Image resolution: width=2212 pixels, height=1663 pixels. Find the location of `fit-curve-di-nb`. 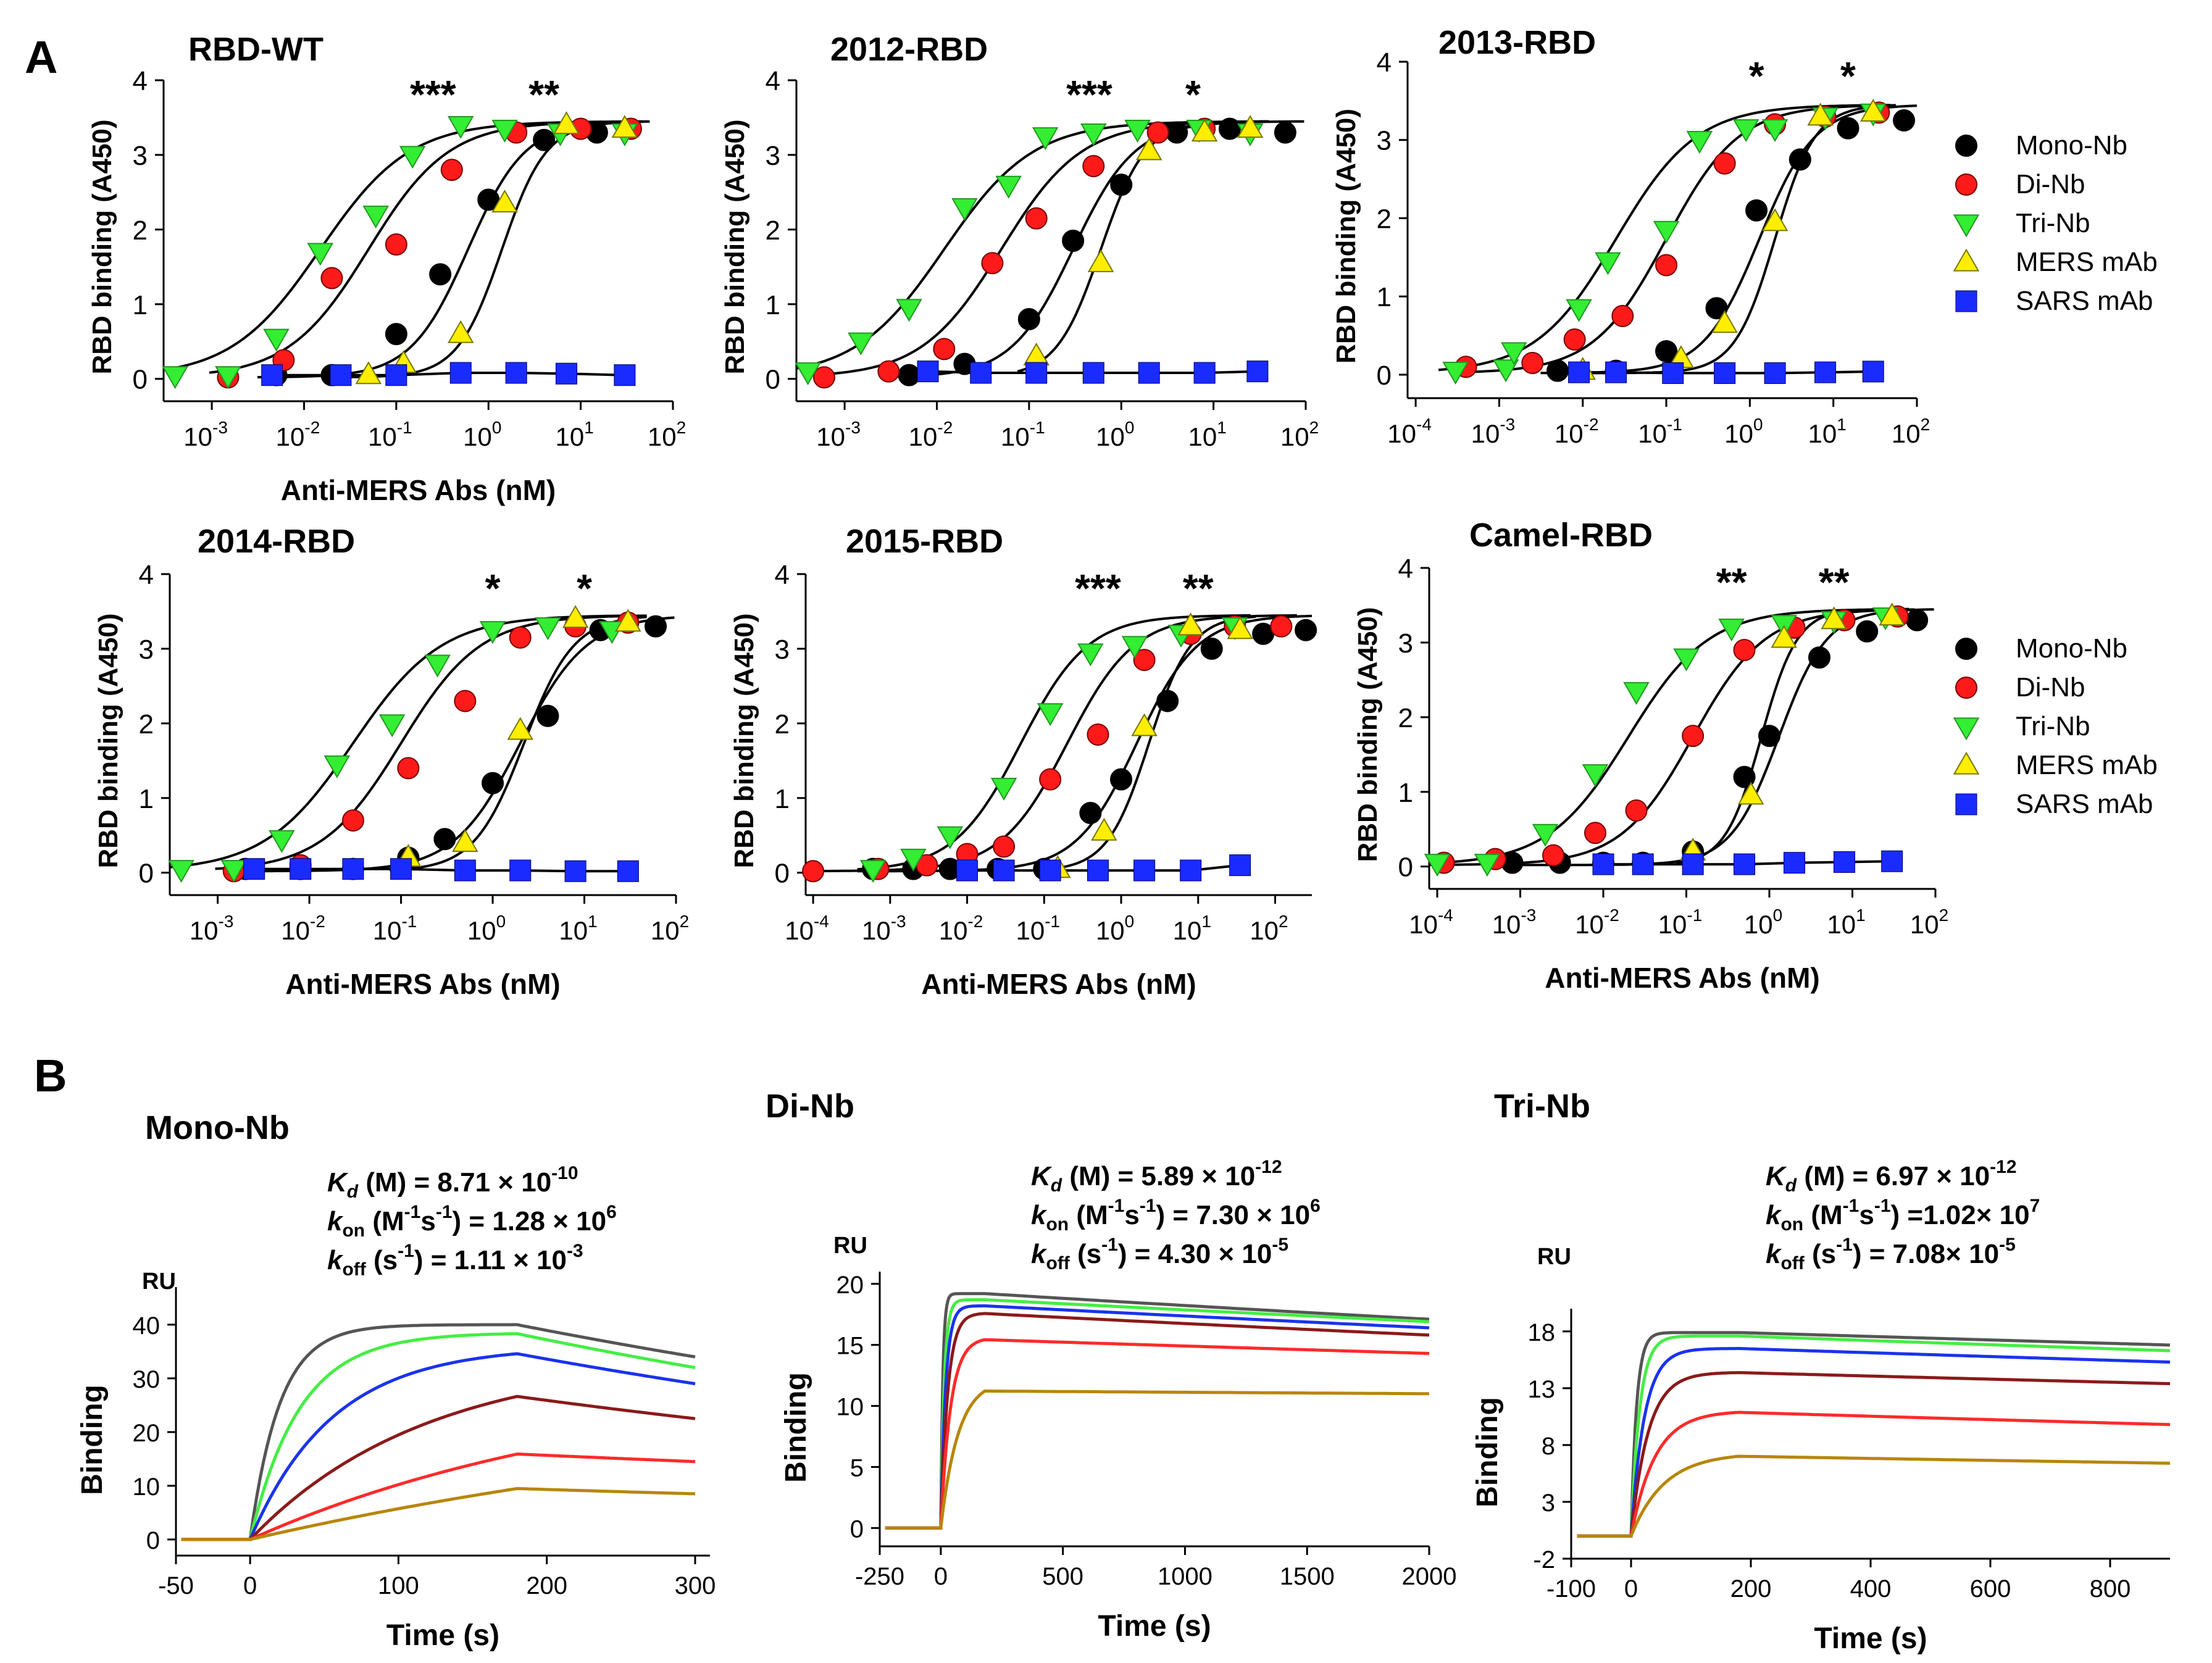

fit-curve-di-nb is located at coordinates (1672, 239).